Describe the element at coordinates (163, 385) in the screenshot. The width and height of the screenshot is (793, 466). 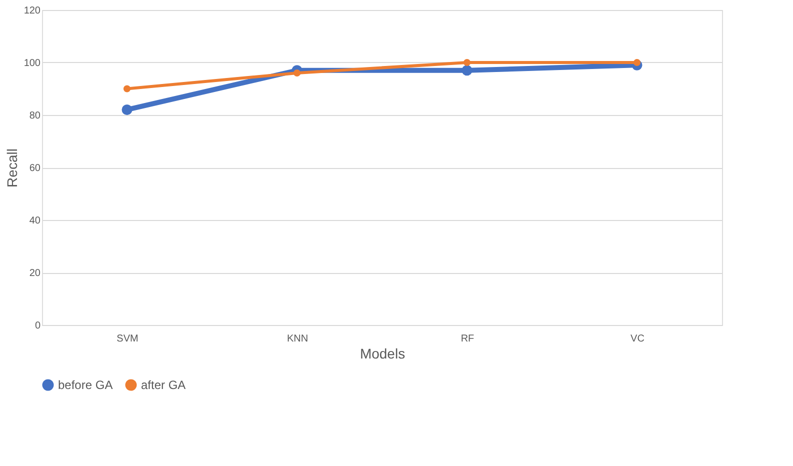
I see `legend-label: after GA` at that location.